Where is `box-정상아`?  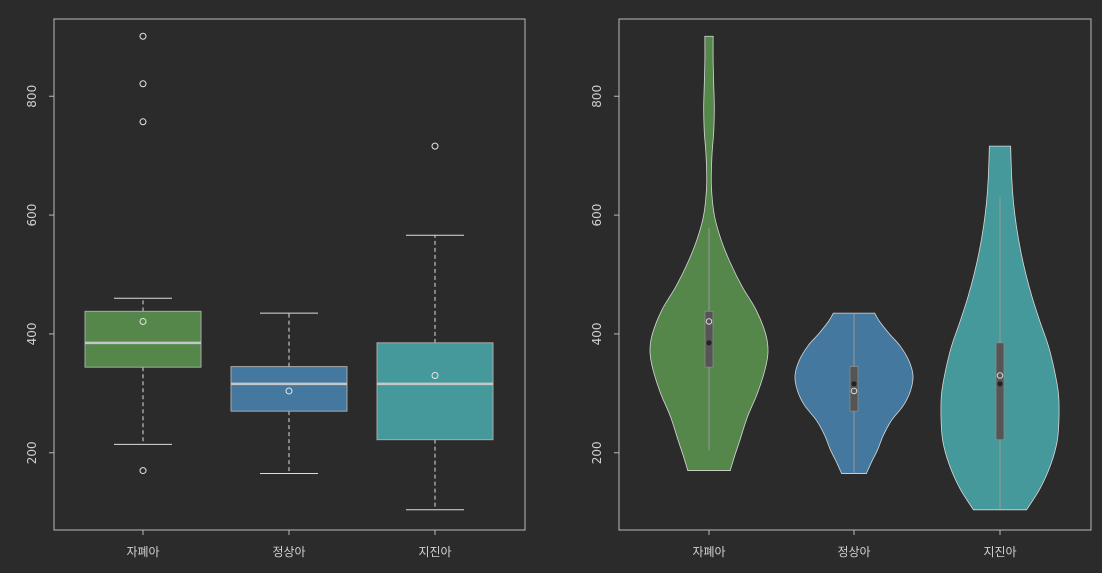 box-정상아 is located at coordinates (289, 389).